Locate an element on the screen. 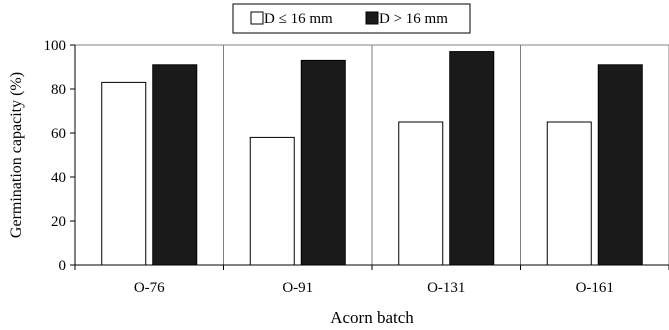 This screenshot has height=330, width=669. x-tick-label: O-91 is located at coordinates (297, 288).